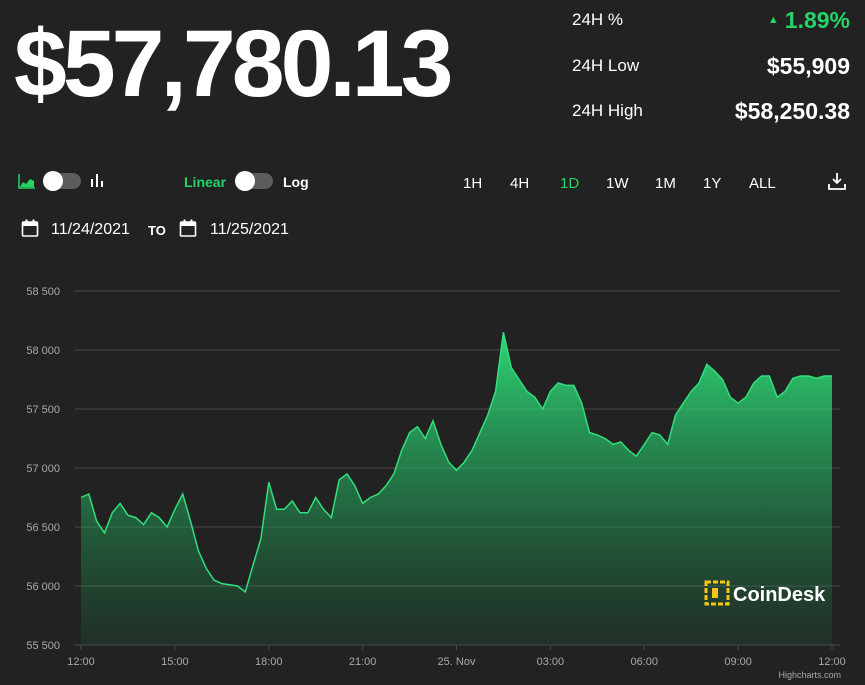  What do you see at coordinates (792, 111) in the screenshot?
I see `stat-value-high: $58,250.38` at bounding box center [792, 111].